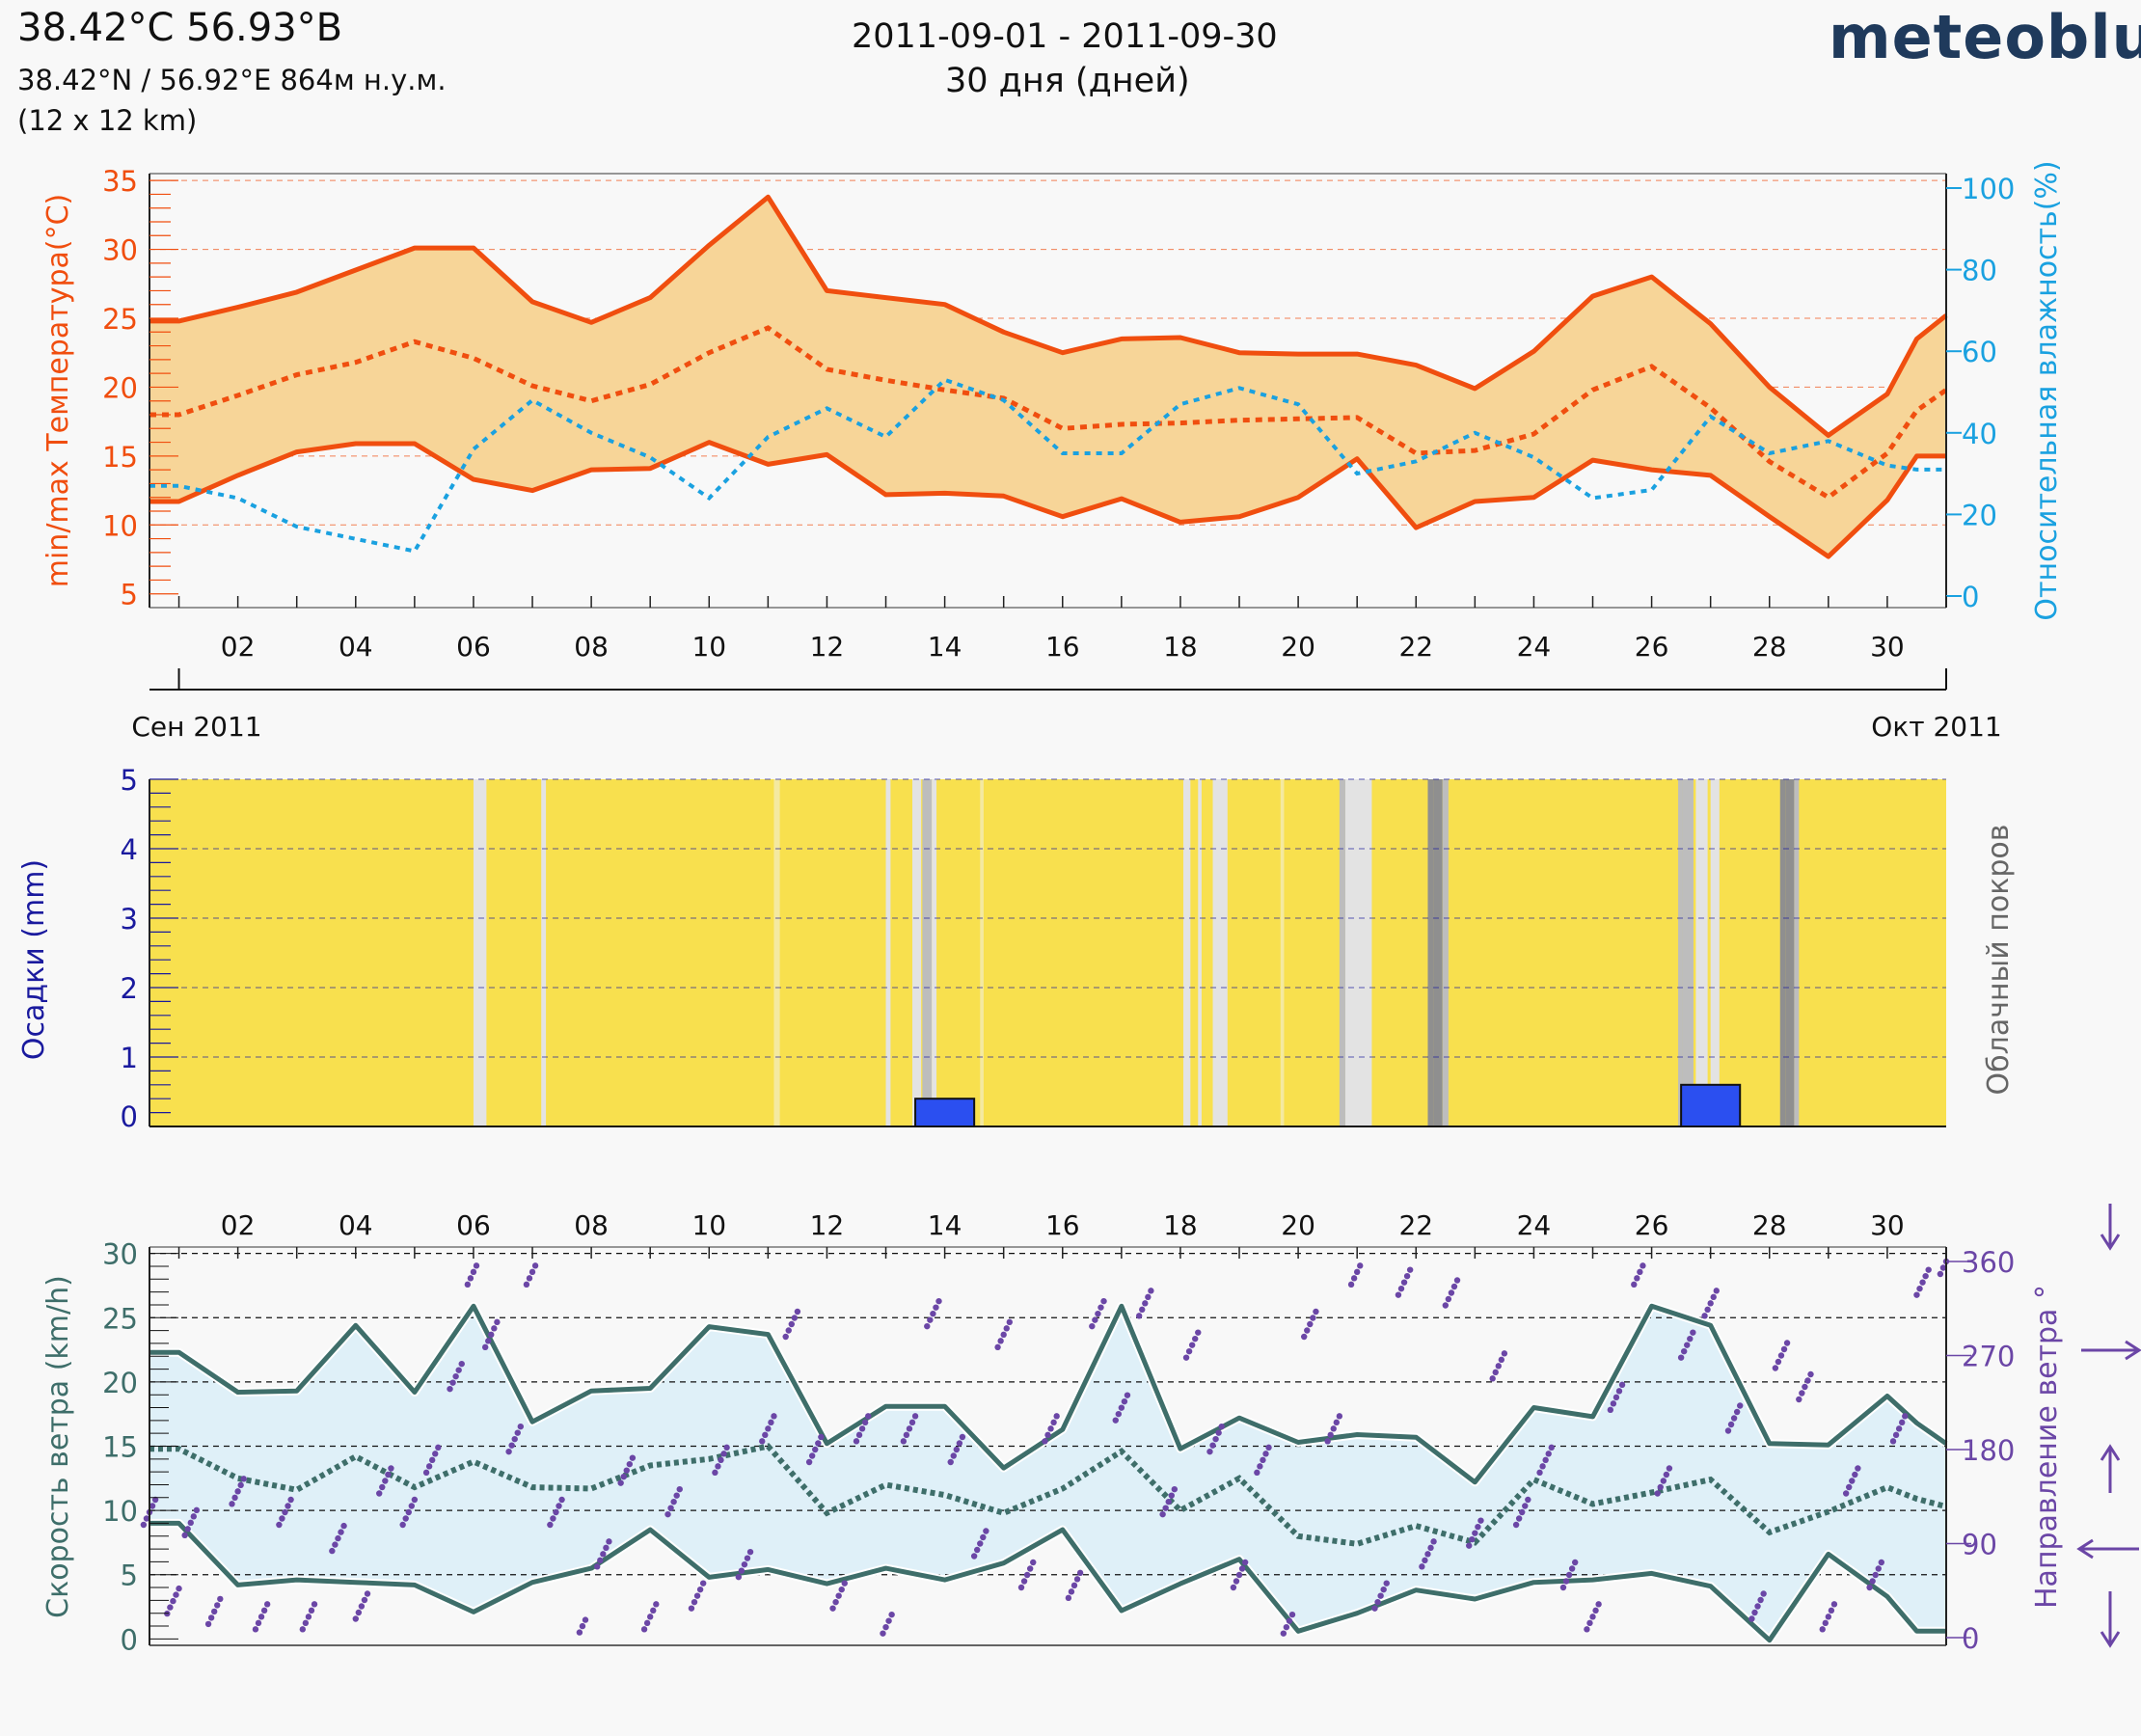 This screenshot has width=2141, height=1736. I want to click on date-range: 2011-09-01 - 2011-09-30, so click(1065, 37).